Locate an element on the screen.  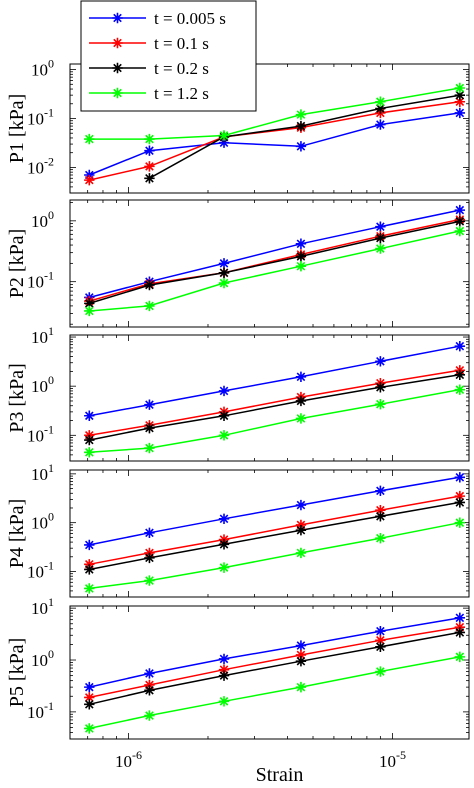
legend-label: t = 0.1 s is located at coordinates (181, 43).